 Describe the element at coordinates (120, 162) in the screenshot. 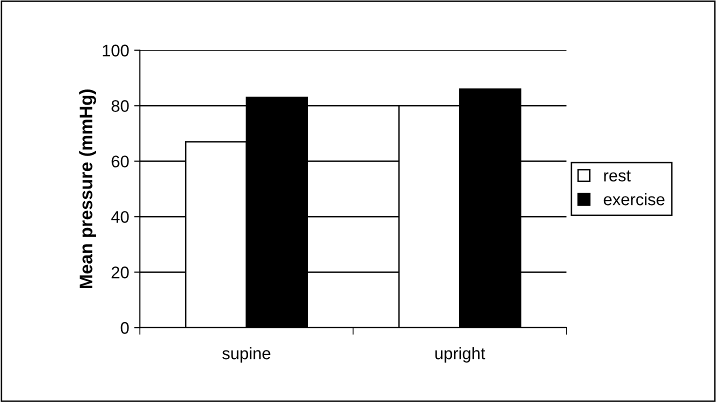

I see `y-tick-label: 60` at that location.